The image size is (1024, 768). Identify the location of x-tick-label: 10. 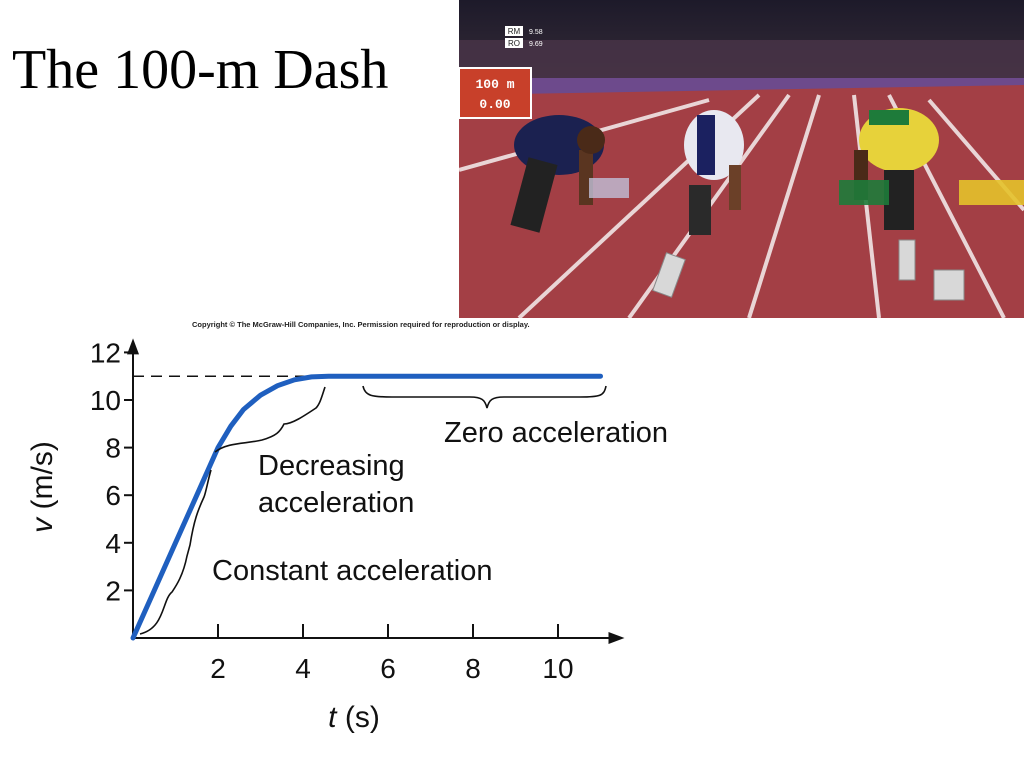
(557, 668).